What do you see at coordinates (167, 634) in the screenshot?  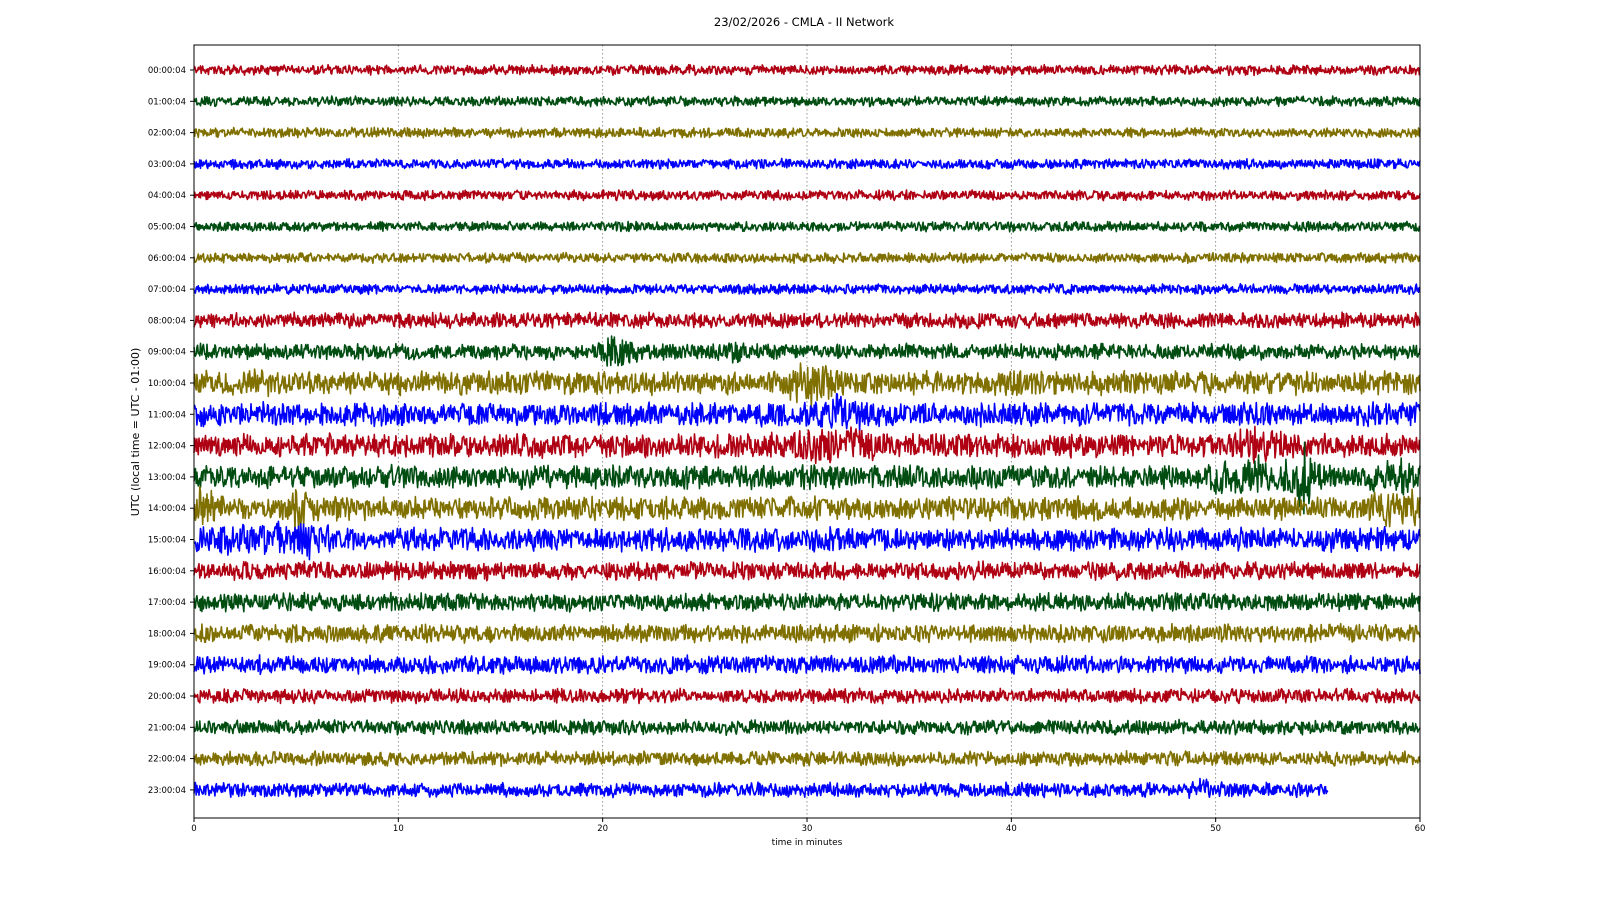 I see `y-tick-label: 18:00:04` at bounding box center [167, 634].